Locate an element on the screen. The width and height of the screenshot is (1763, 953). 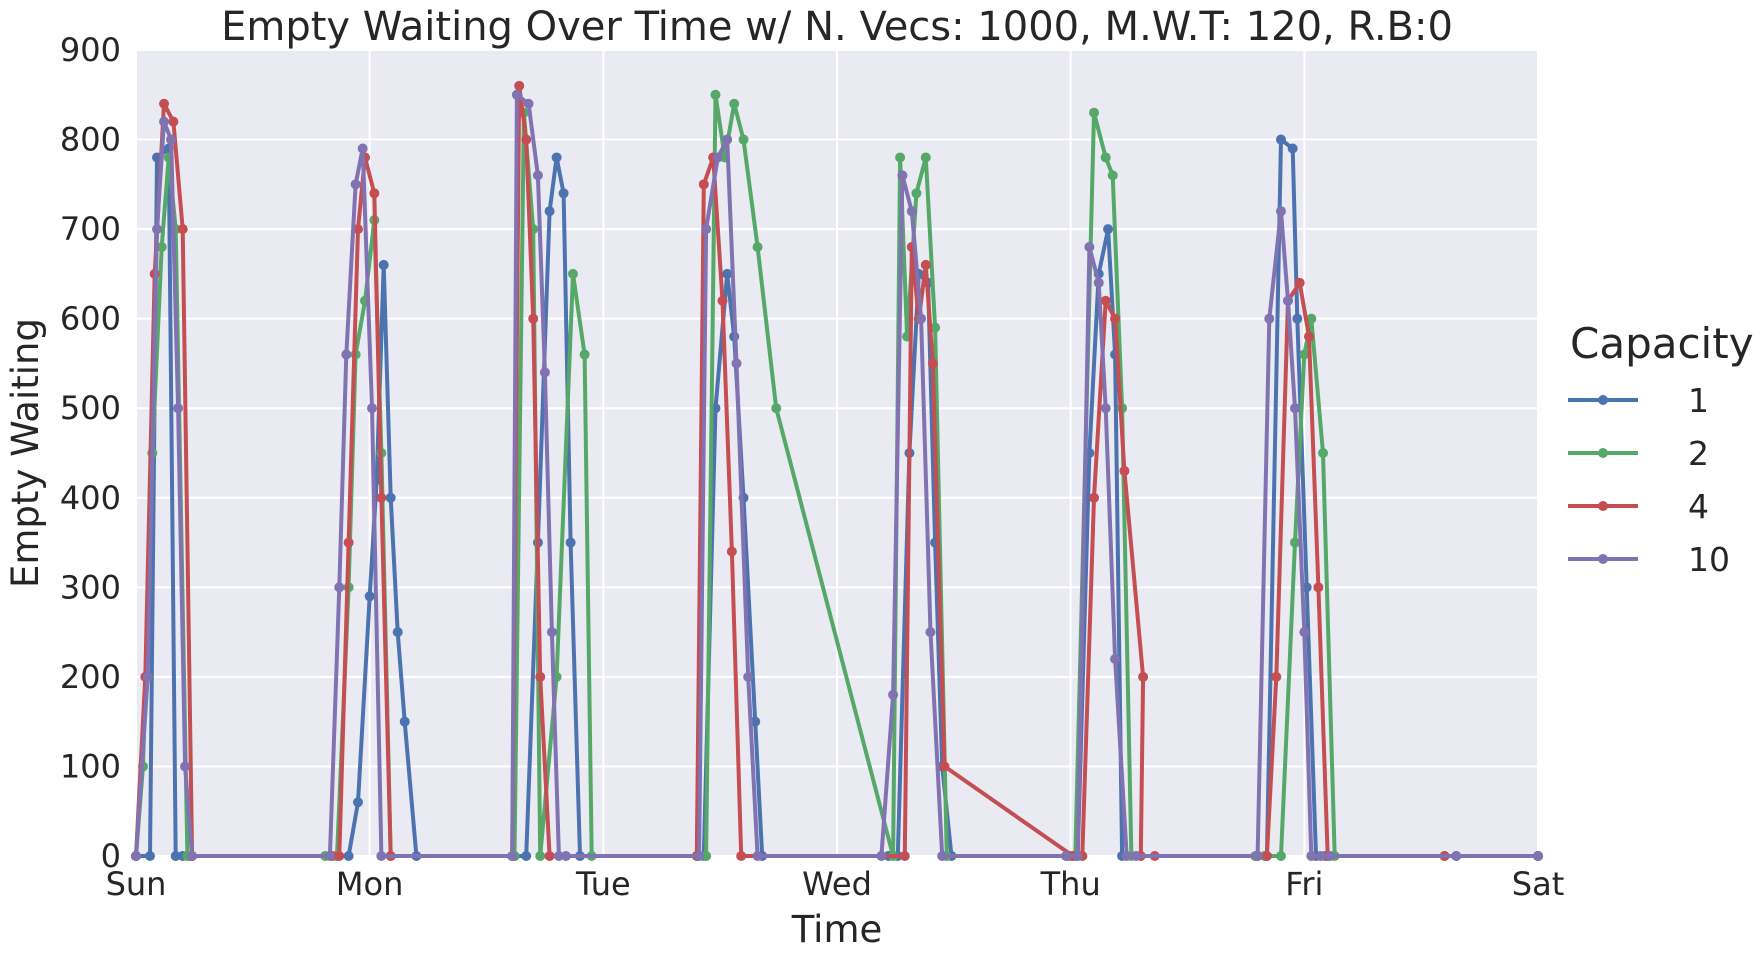
legend-label: 10 is located at coordinates (1709, 559).